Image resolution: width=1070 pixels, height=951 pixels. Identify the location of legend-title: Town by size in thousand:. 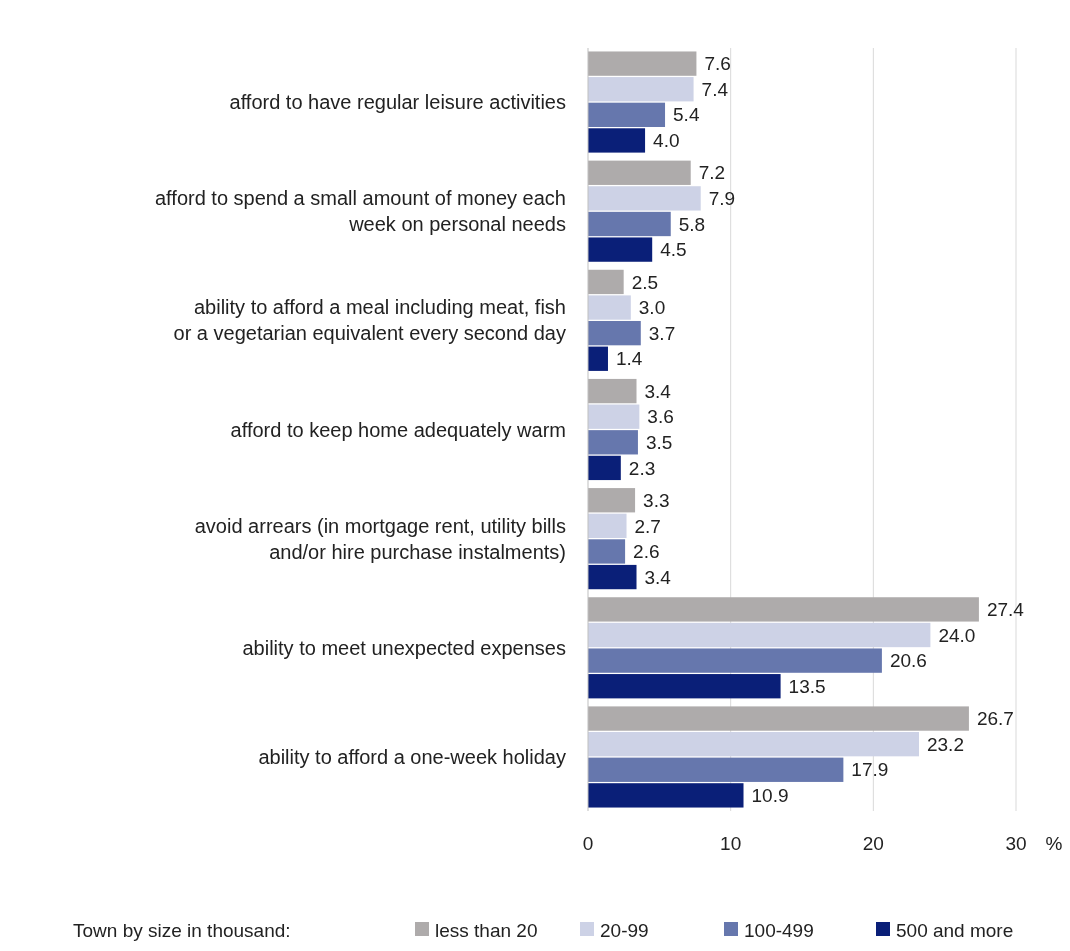
(182, 930).